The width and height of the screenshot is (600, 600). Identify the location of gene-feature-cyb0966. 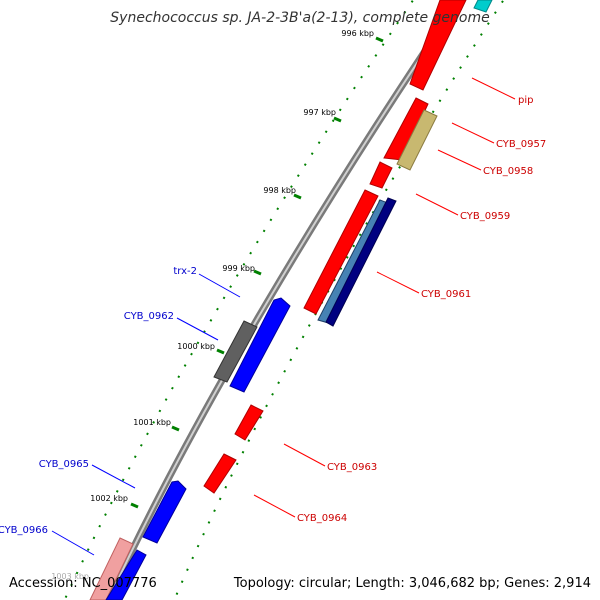
(111, 568).